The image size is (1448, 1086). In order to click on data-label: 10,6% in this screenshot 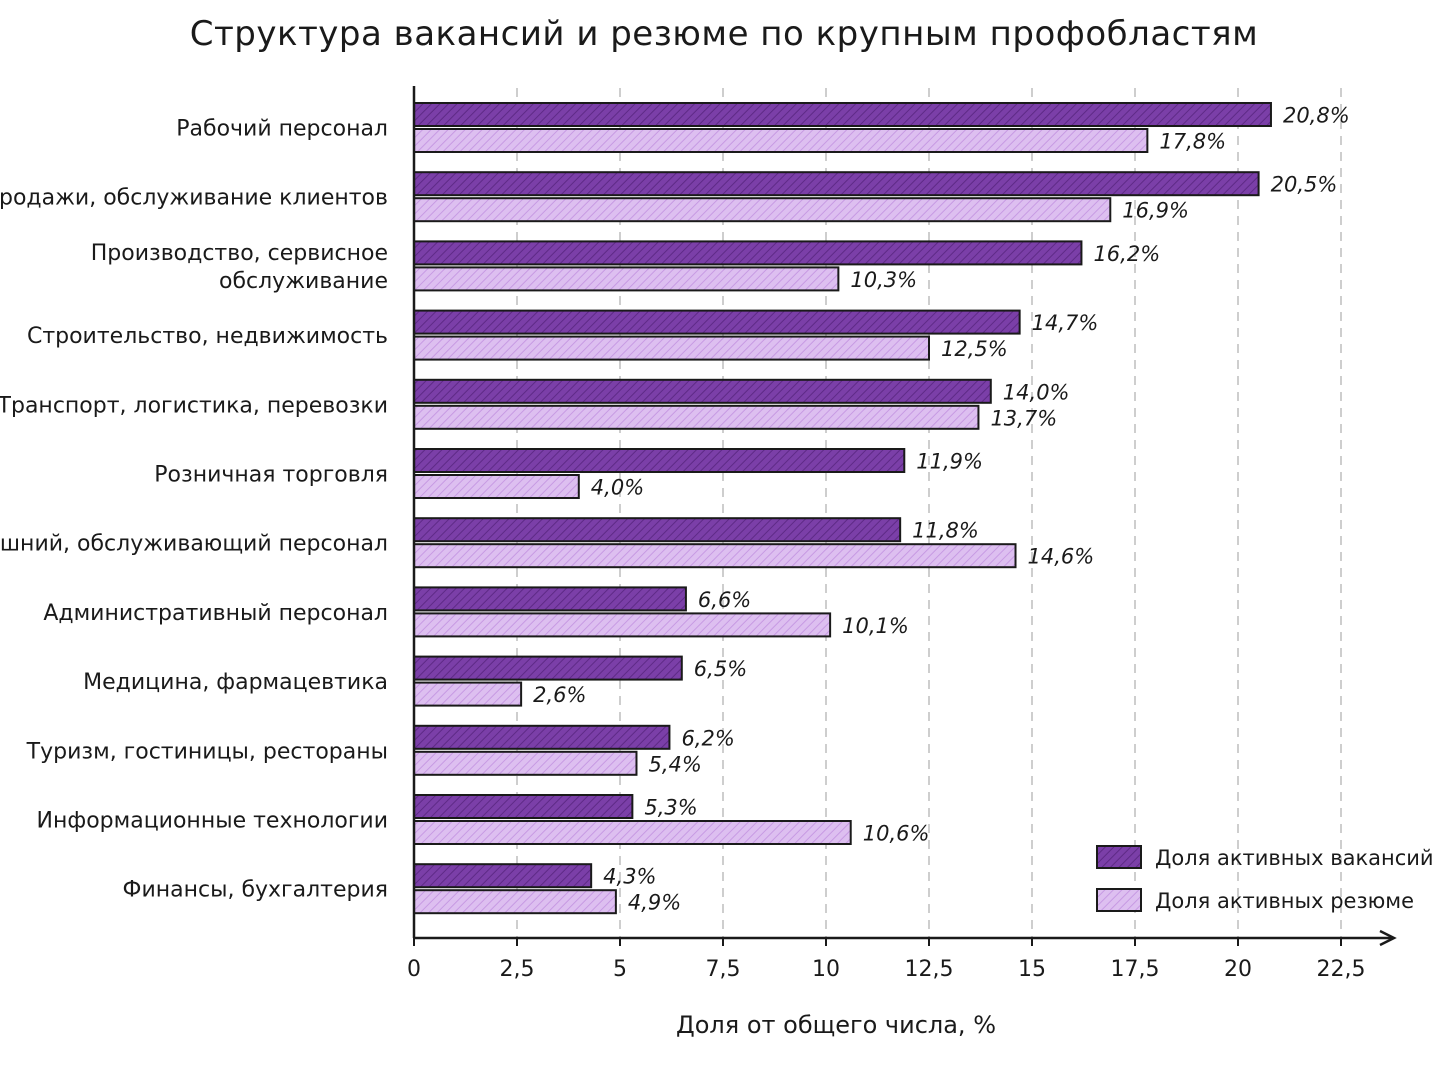, I will do `click(896, 834)`.